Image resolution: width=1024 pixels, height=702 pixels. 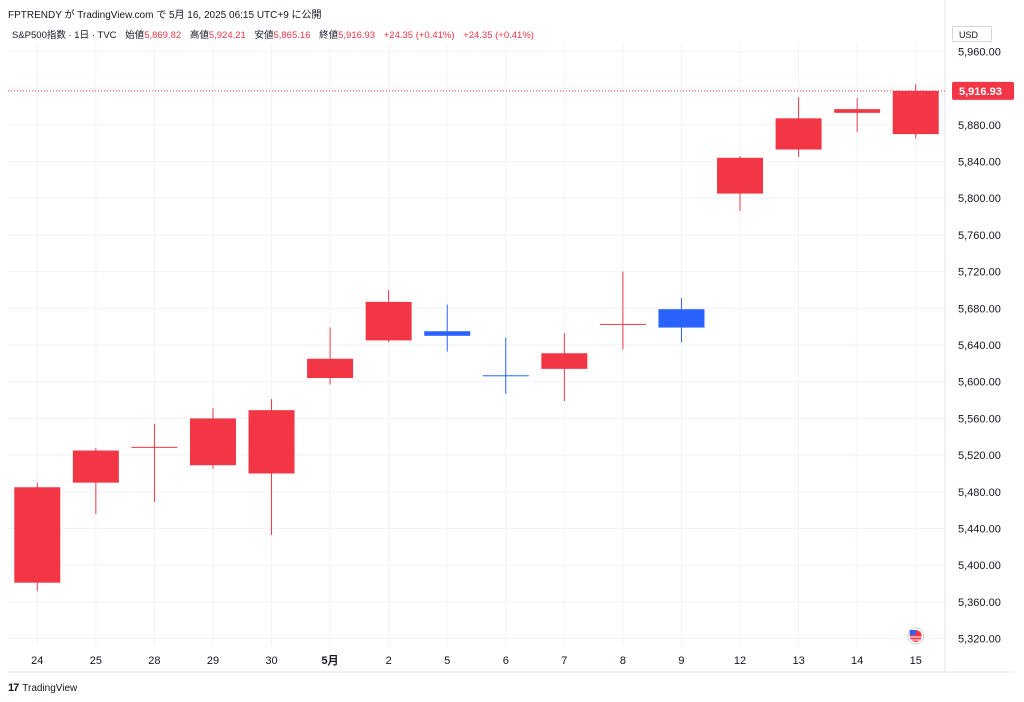 What do you see at coordinates (623, 661) in the screenshot?
I see `x-tick-label: 8` at bounding box center [623, 661].